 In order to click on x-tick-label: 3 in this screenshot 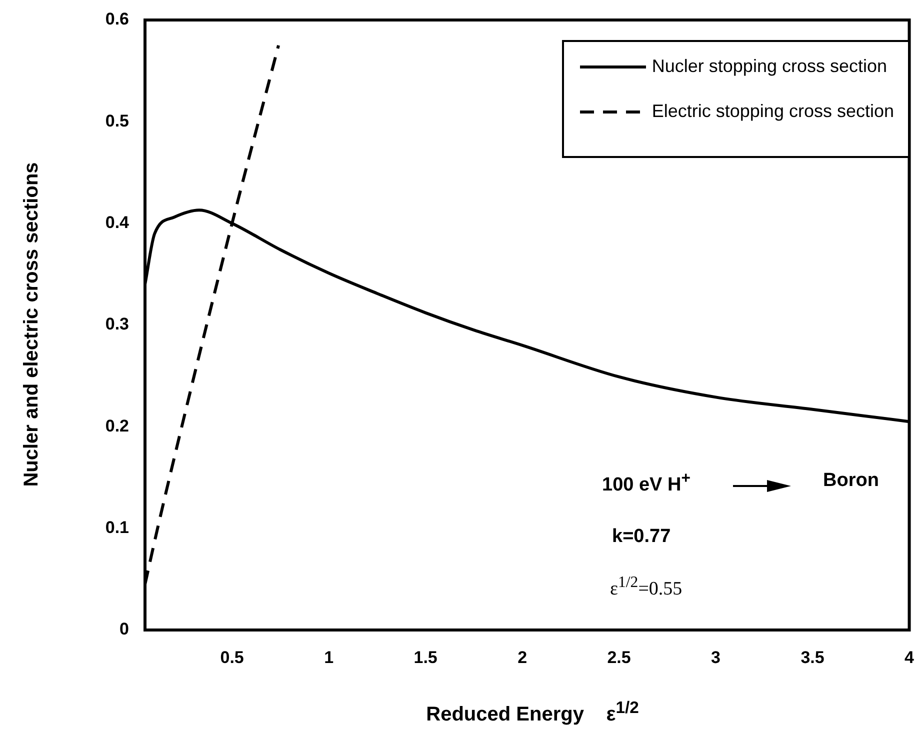, I will do `click(716, 657)`.